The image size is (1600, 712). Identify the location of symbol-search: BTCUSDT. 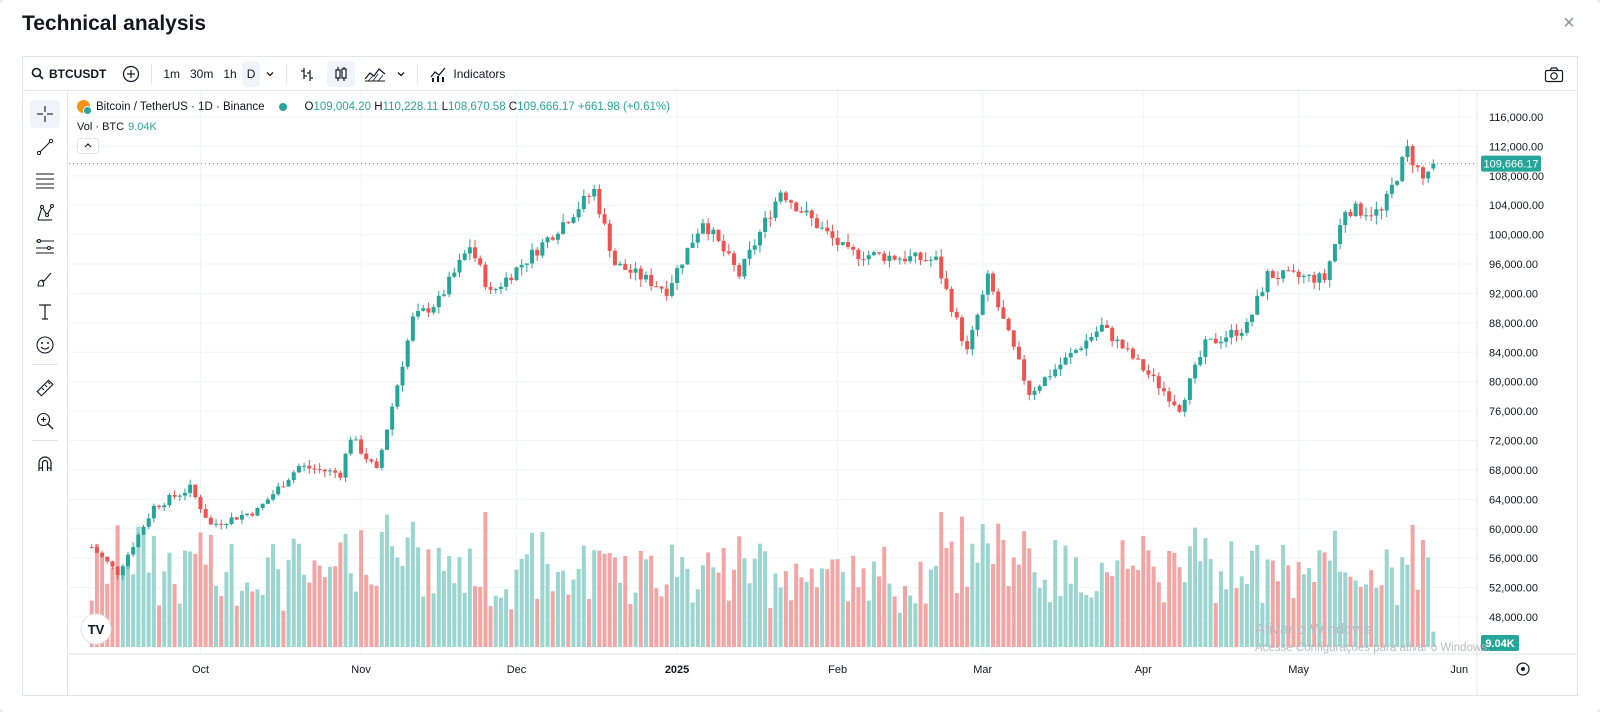
(67, 74).